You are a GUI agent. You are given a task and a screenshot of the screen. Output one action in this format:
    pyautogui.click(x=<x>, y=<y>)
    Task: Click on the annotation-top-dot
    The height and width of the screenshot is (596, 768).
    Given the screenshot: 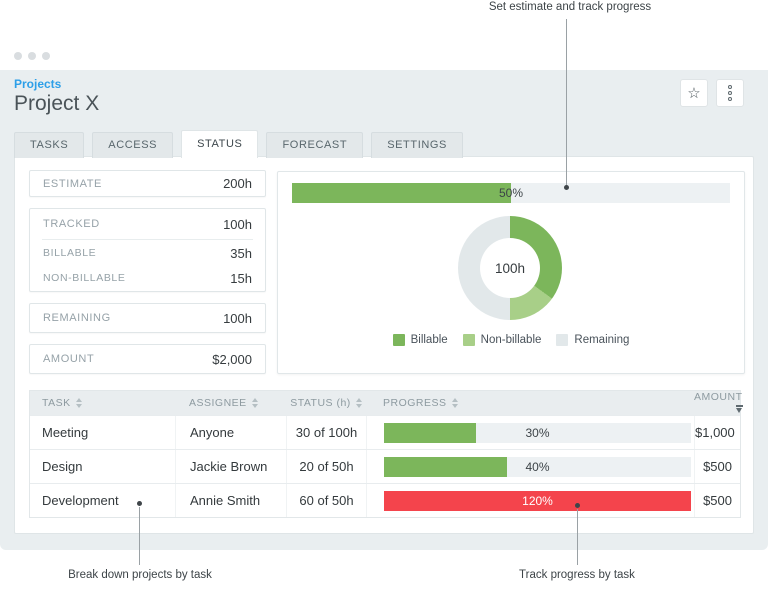 What is the action you would take?
    pyautogui.click(x=566, y=187)
    